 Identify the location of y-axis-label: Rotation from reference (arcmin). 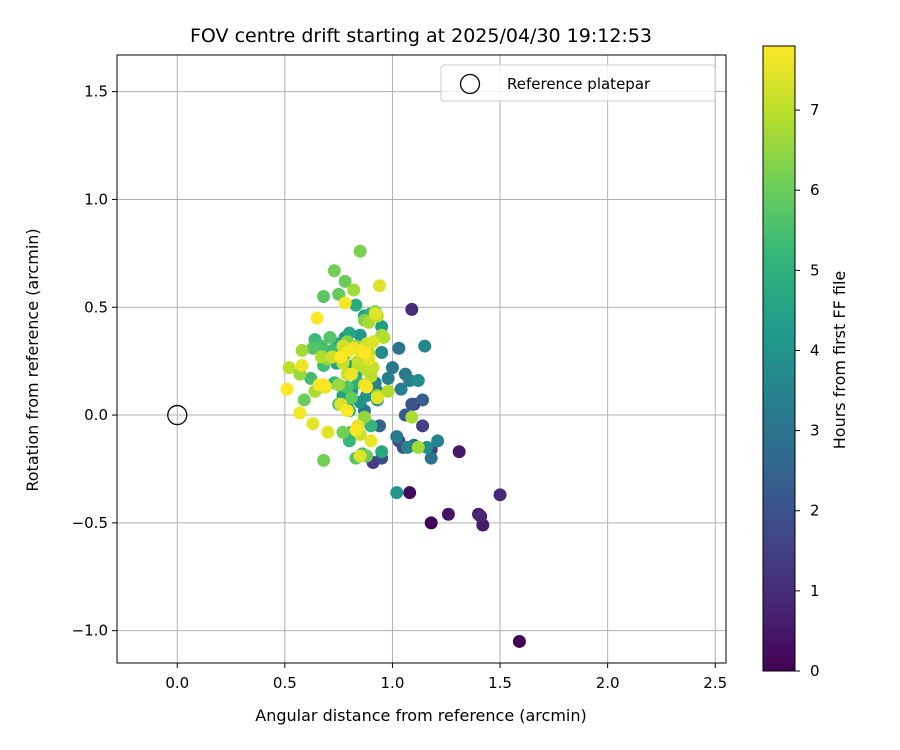
(32, 359).